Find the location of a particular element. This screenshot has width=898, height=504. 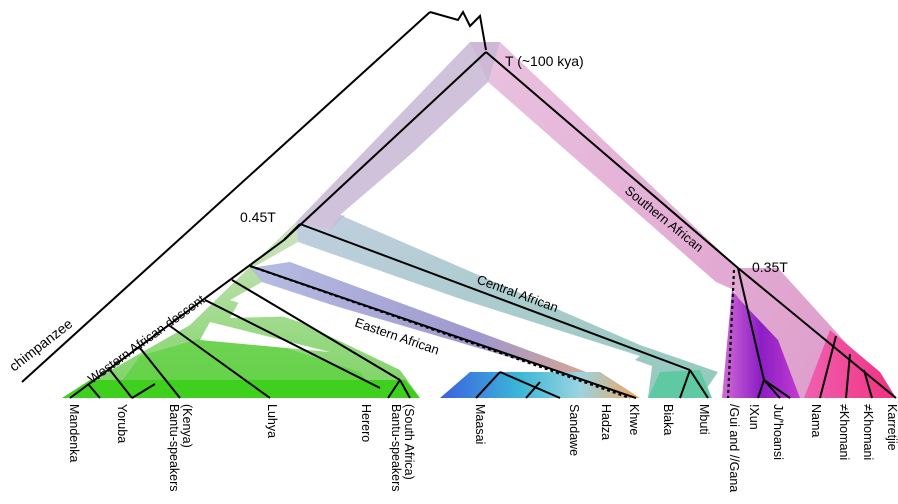

root-node-label: T (~100 kya) is located at coordinates (544, 61).